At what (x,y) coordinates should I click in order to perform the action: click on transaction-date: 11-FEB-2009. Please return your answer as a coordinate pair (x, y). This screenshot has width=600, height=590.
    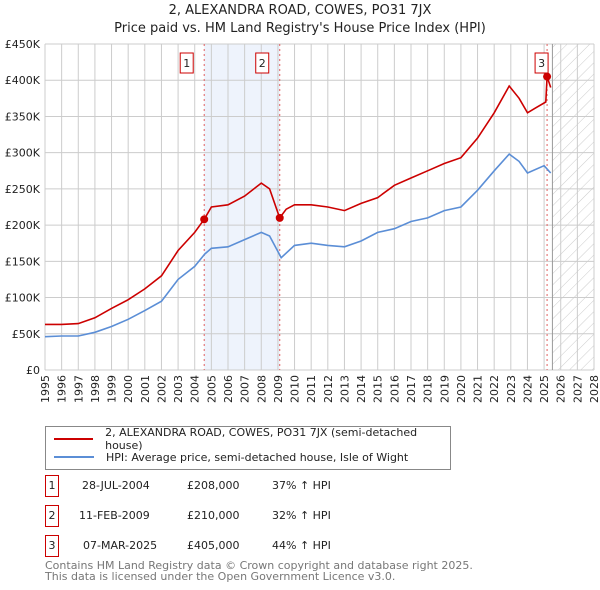
    Looking at the image, I should click on (114, 515).